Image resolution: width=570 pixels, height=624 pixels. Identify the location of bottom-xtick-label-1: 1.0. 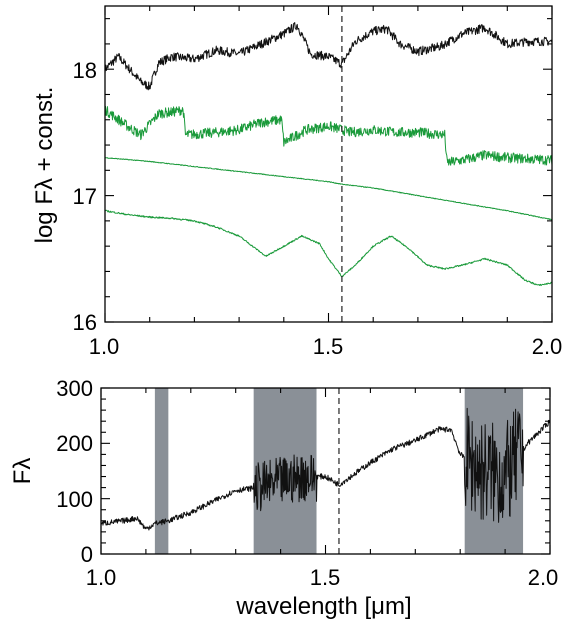
(101, 577).